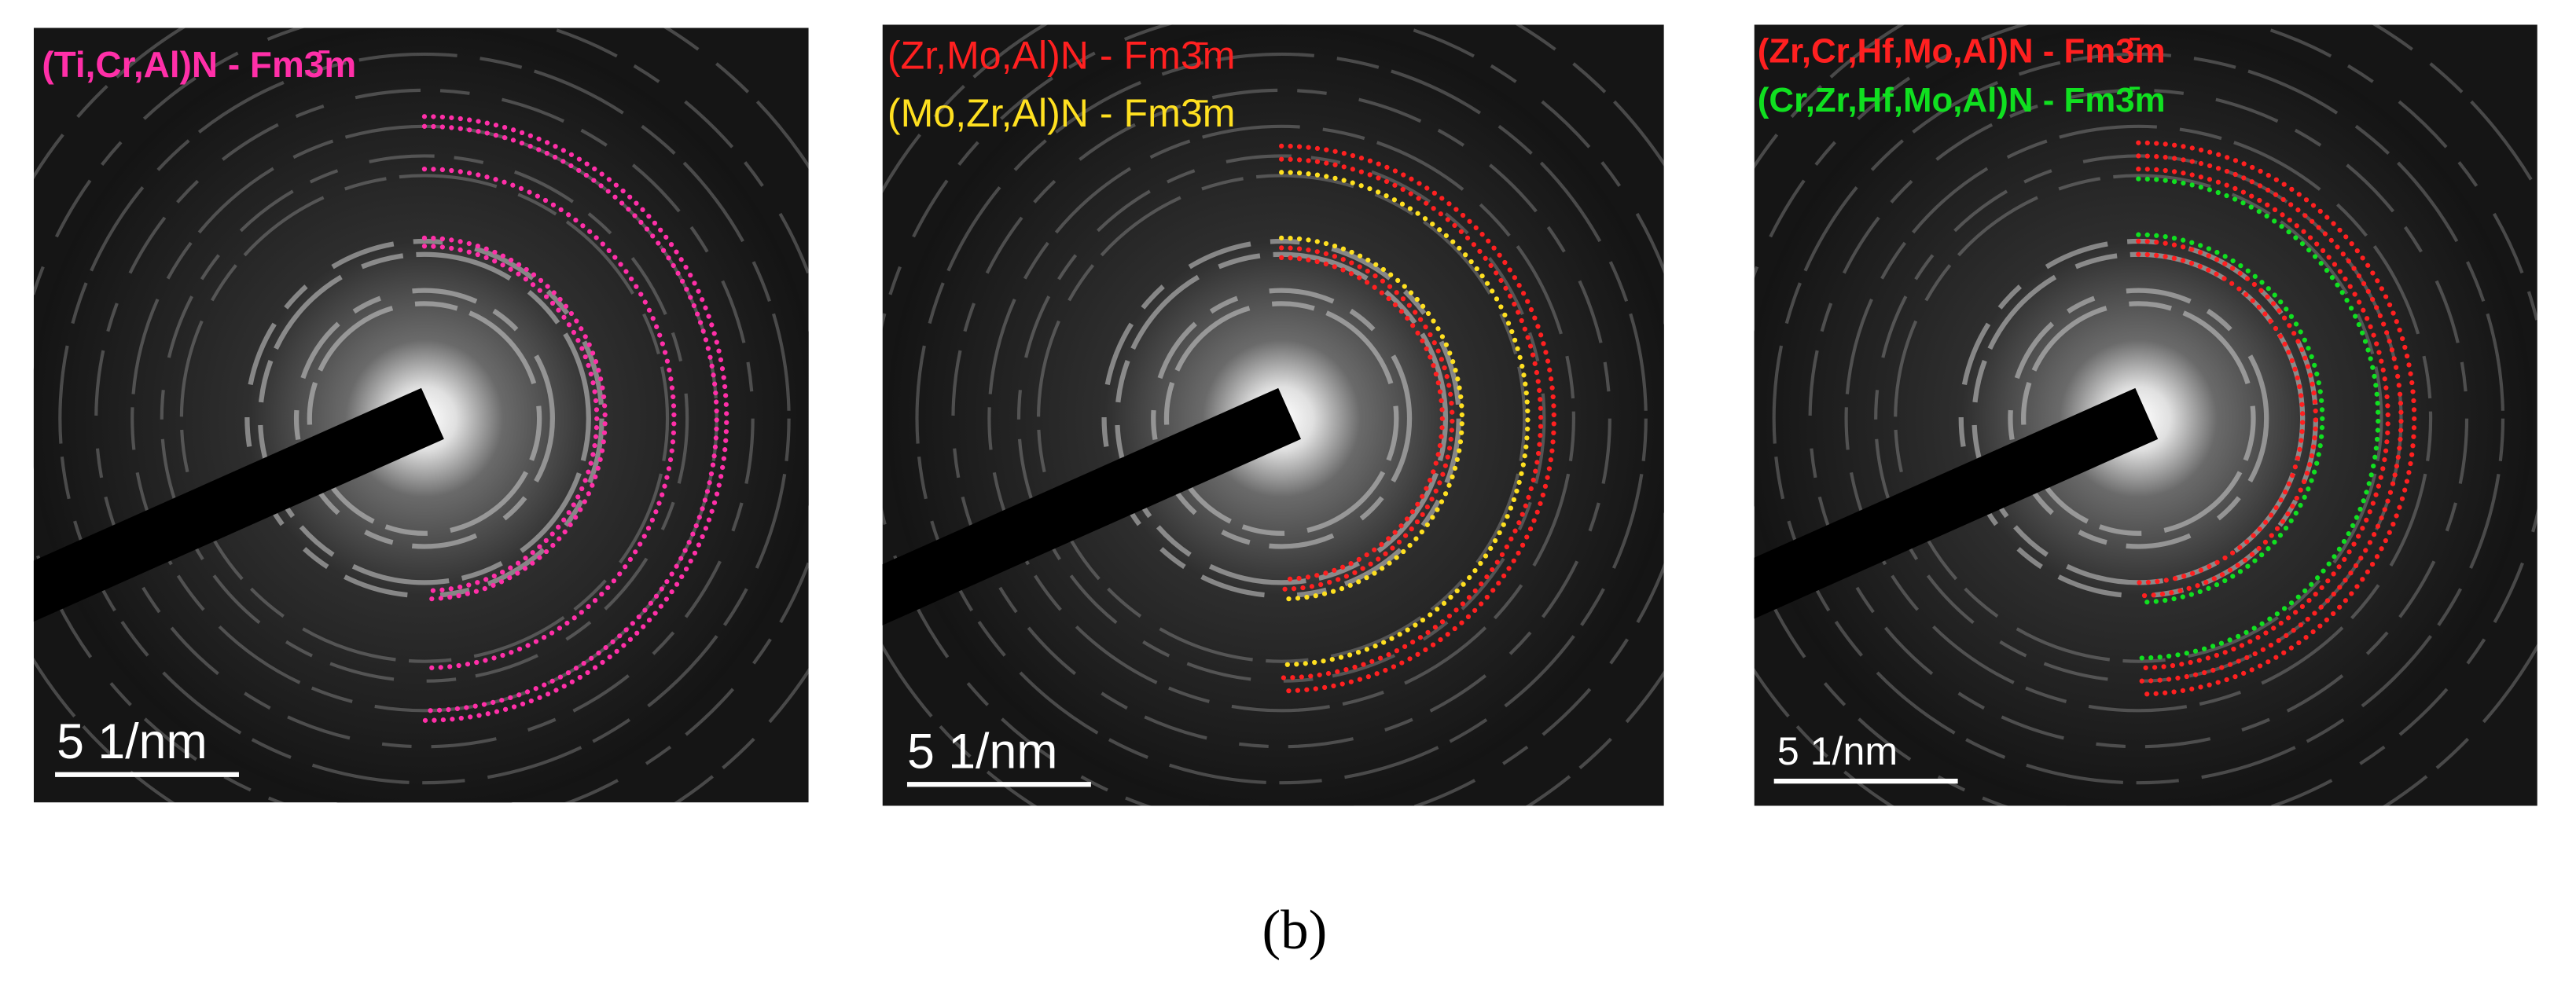  Describe the element at coordinates (1962, 51) in the screenshot. I see `phase-label: (Zr,Cr,Hf,Mo,Al)N - Fm3̄m` at that location.